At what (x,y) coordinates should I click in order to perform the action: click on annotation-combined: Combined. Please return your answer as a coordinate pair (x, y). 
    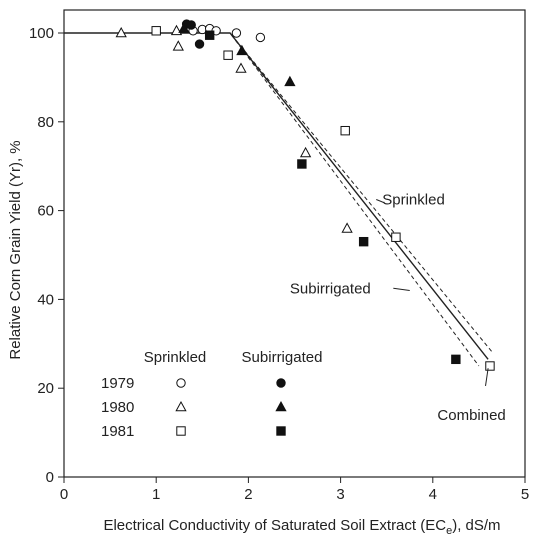
    Looking at the image, I should click on (471, 415).